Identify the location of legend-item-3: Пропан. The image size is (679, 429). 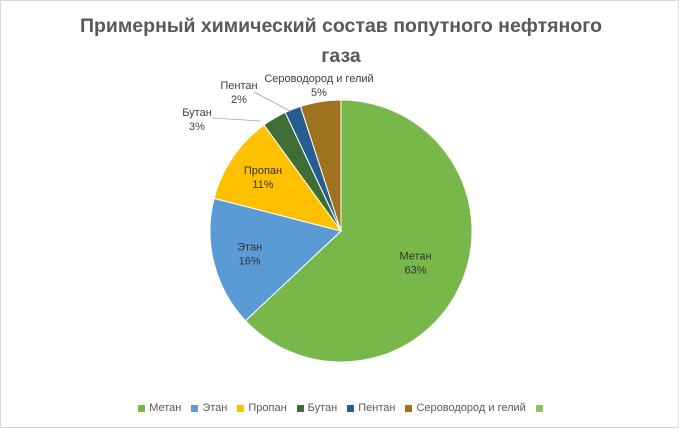
(262, 408).